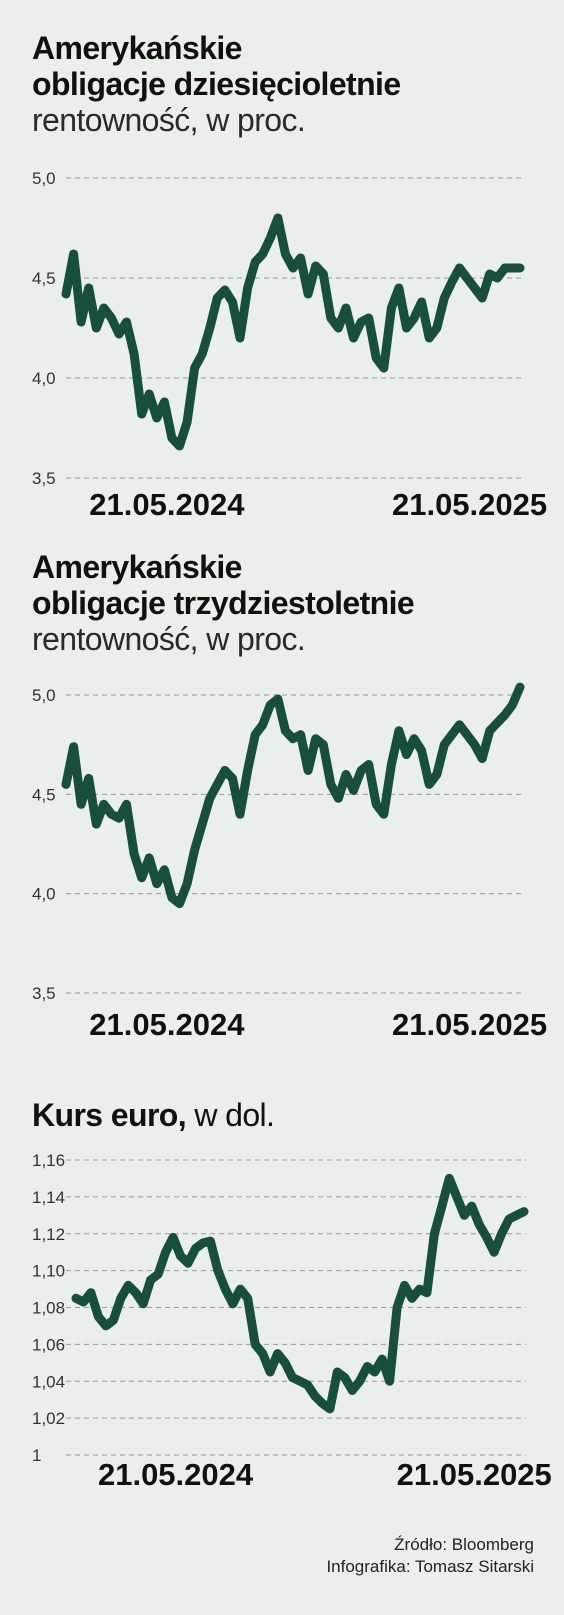  Describe the element at coordinates (230, 1115) in the screenshot. I see `chart3-subtitle: w dol.` at that location.